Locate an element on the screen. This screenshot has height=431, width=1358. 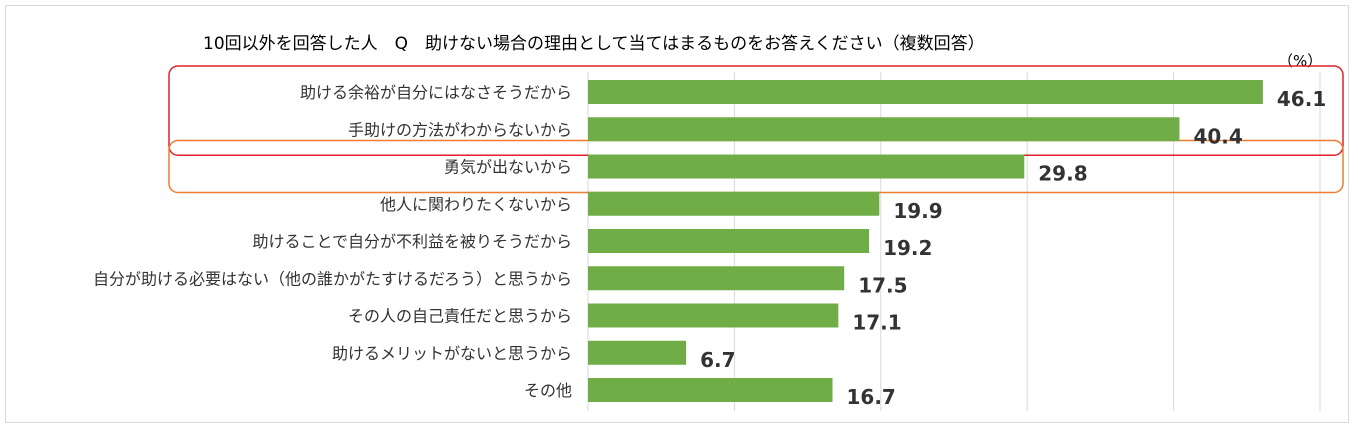
unit-label: （%） is located at coordinates (1300, 61).